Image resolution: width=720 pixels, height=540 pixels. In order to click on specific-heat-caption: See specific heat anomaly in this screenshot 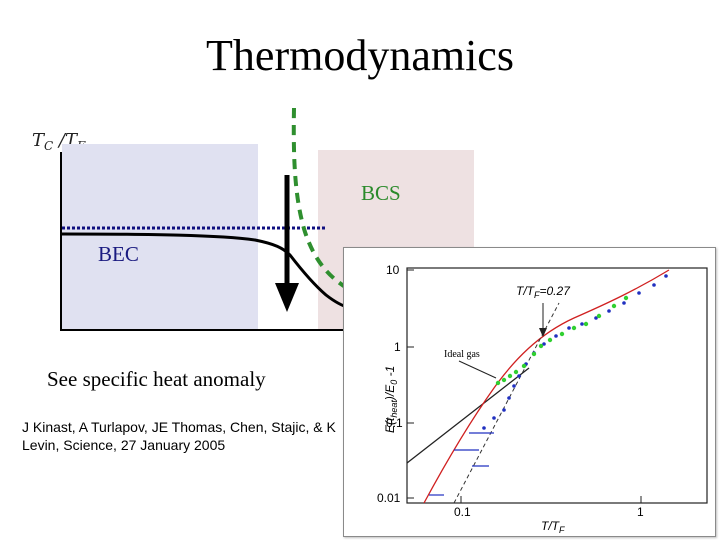, I will do `click(156, 379)`.